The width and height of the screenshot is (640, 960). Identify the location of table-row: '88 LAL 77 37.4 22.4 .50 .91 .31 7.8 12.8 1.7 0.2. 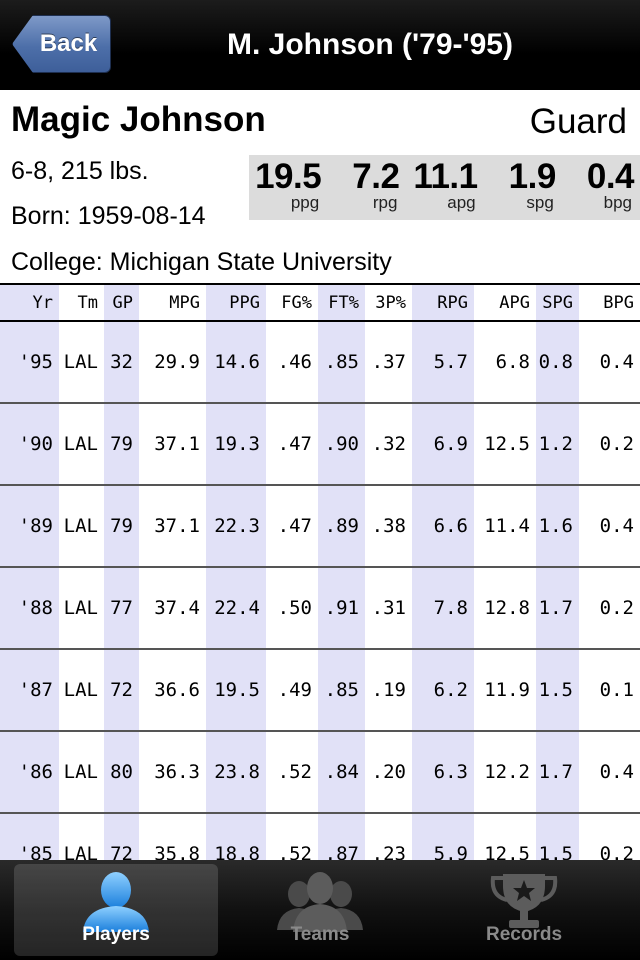
(320, 609).